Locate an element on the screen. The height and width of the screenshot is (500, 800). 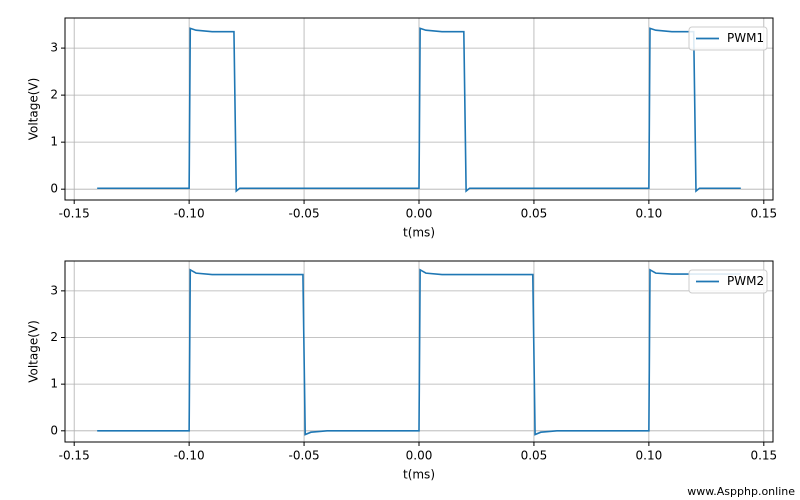
legend-label: PWM1 is located at coordinates (745, 38).